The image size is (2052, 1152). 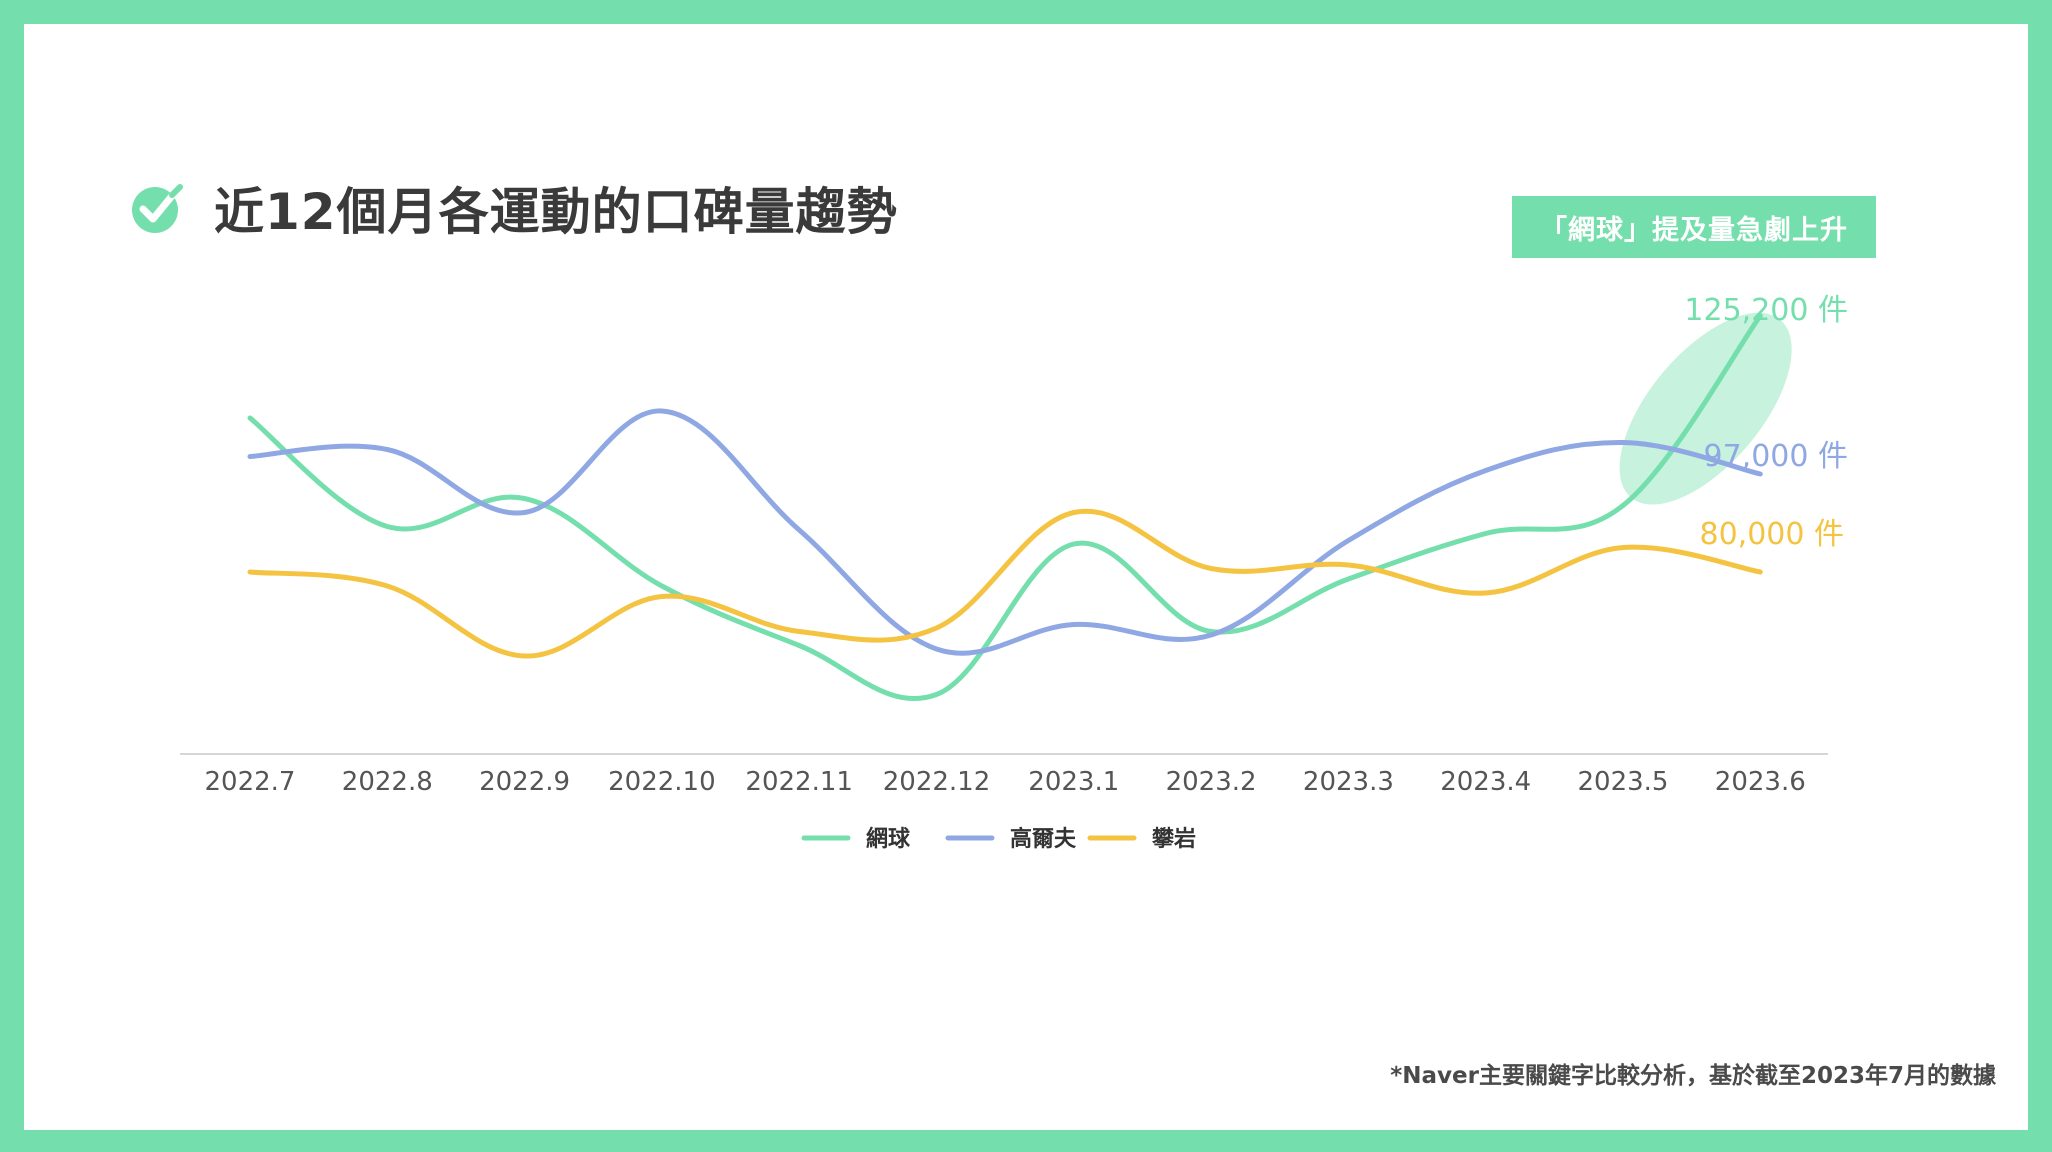 I want to click on x-tick-label: 2022.7, so click(x=250, y=782).